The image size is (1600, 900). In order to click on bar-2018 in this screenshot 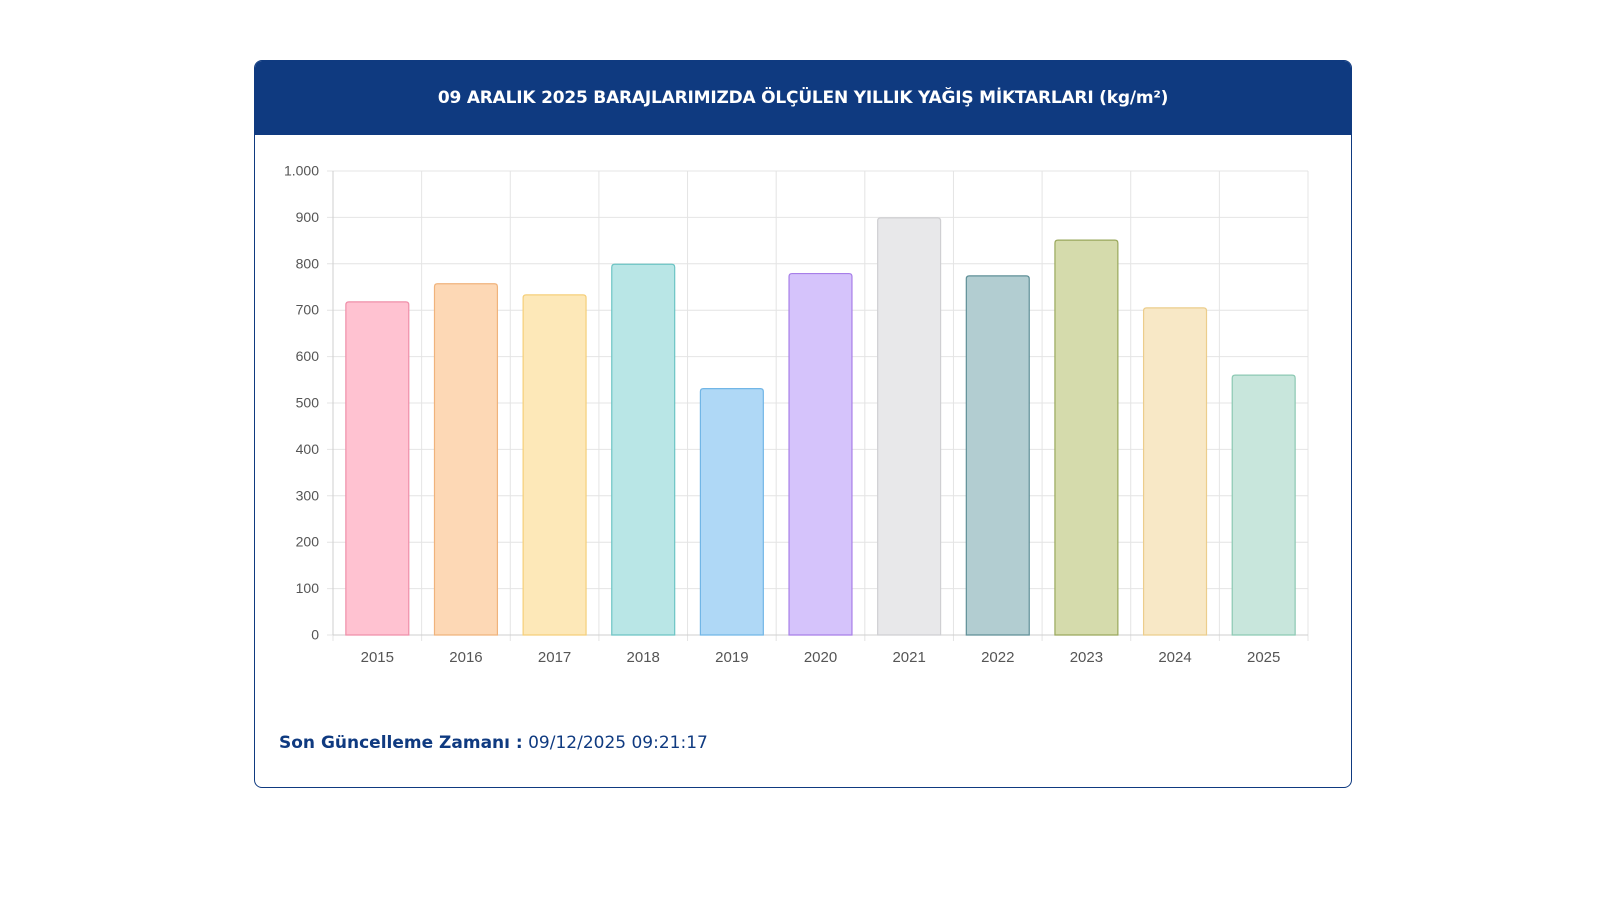, I will do `click(643, 449)`.